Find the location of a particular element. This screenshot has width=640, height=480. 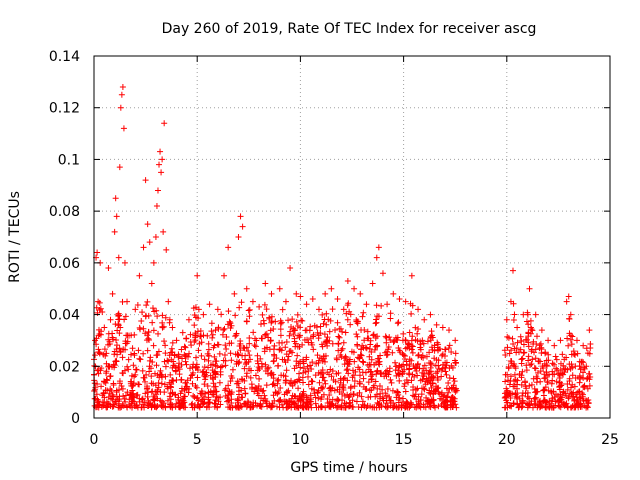

y-tick-label: 0.1 is located at coordinates (69, 160).